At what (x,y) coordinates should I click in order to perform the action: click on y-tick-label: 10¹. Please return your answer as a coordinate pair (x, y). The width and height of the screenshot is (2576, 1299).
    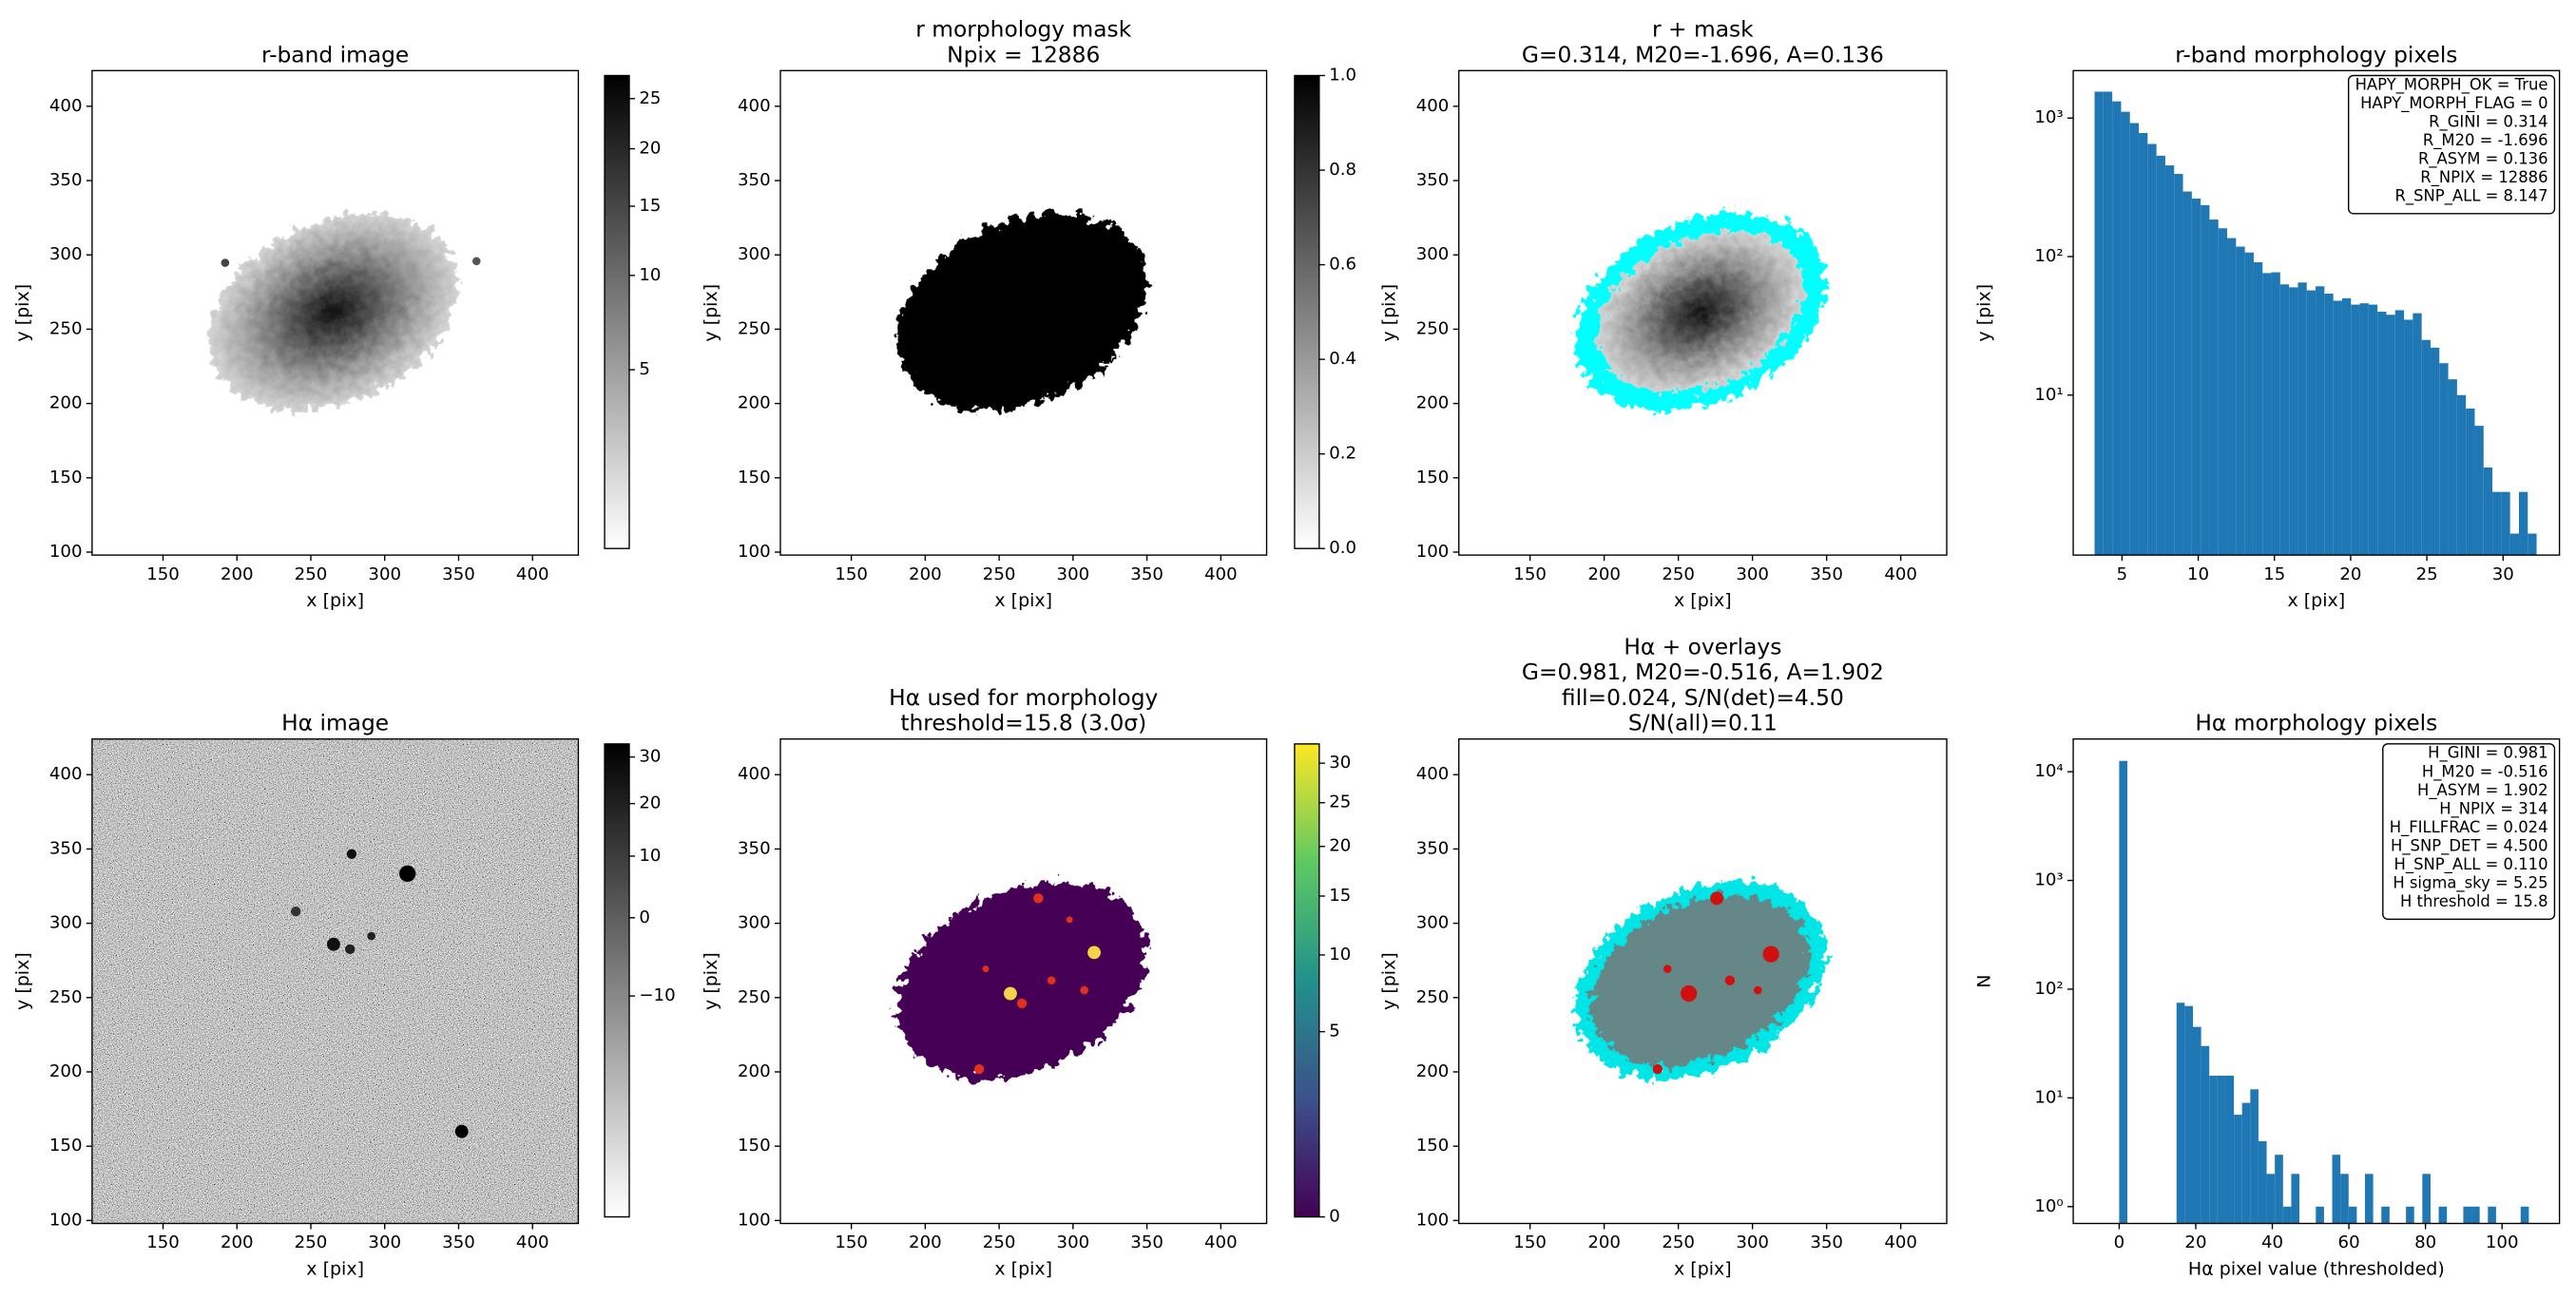
    Looking at the image, I should click on (2049, 395).